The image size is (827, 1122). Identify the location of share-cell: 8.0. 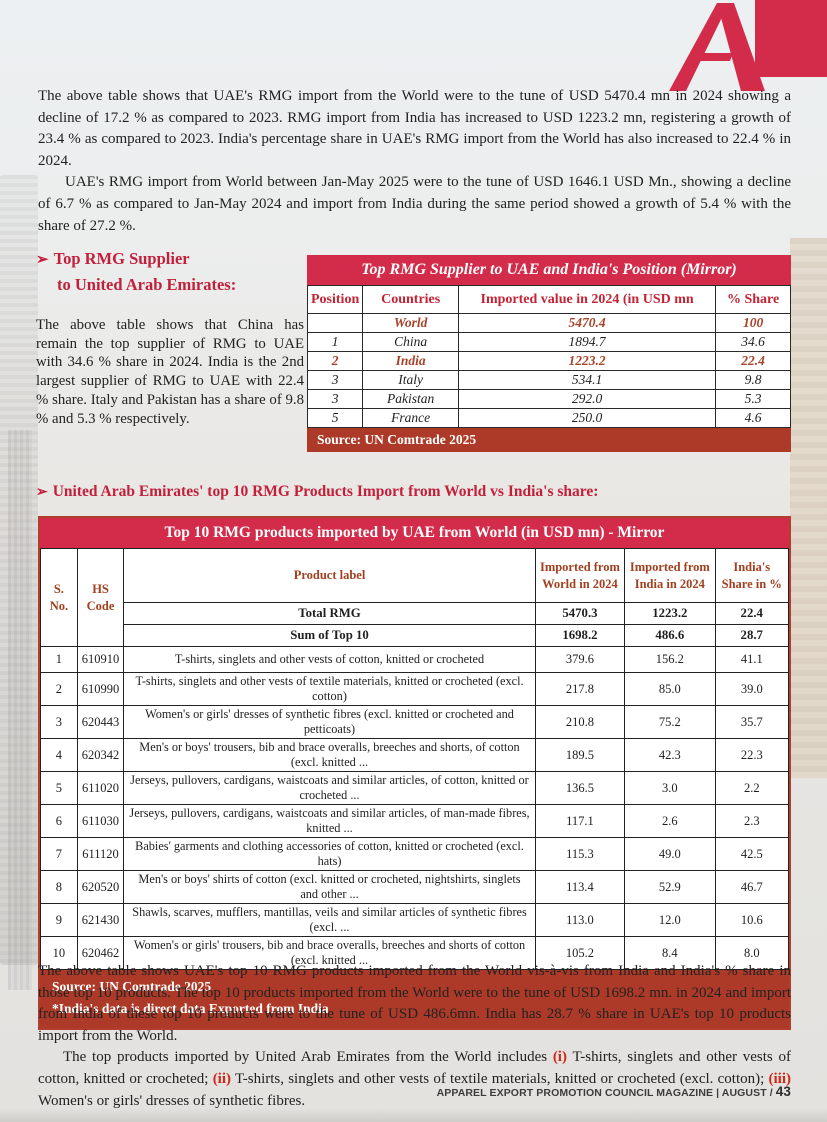
(752, 953).